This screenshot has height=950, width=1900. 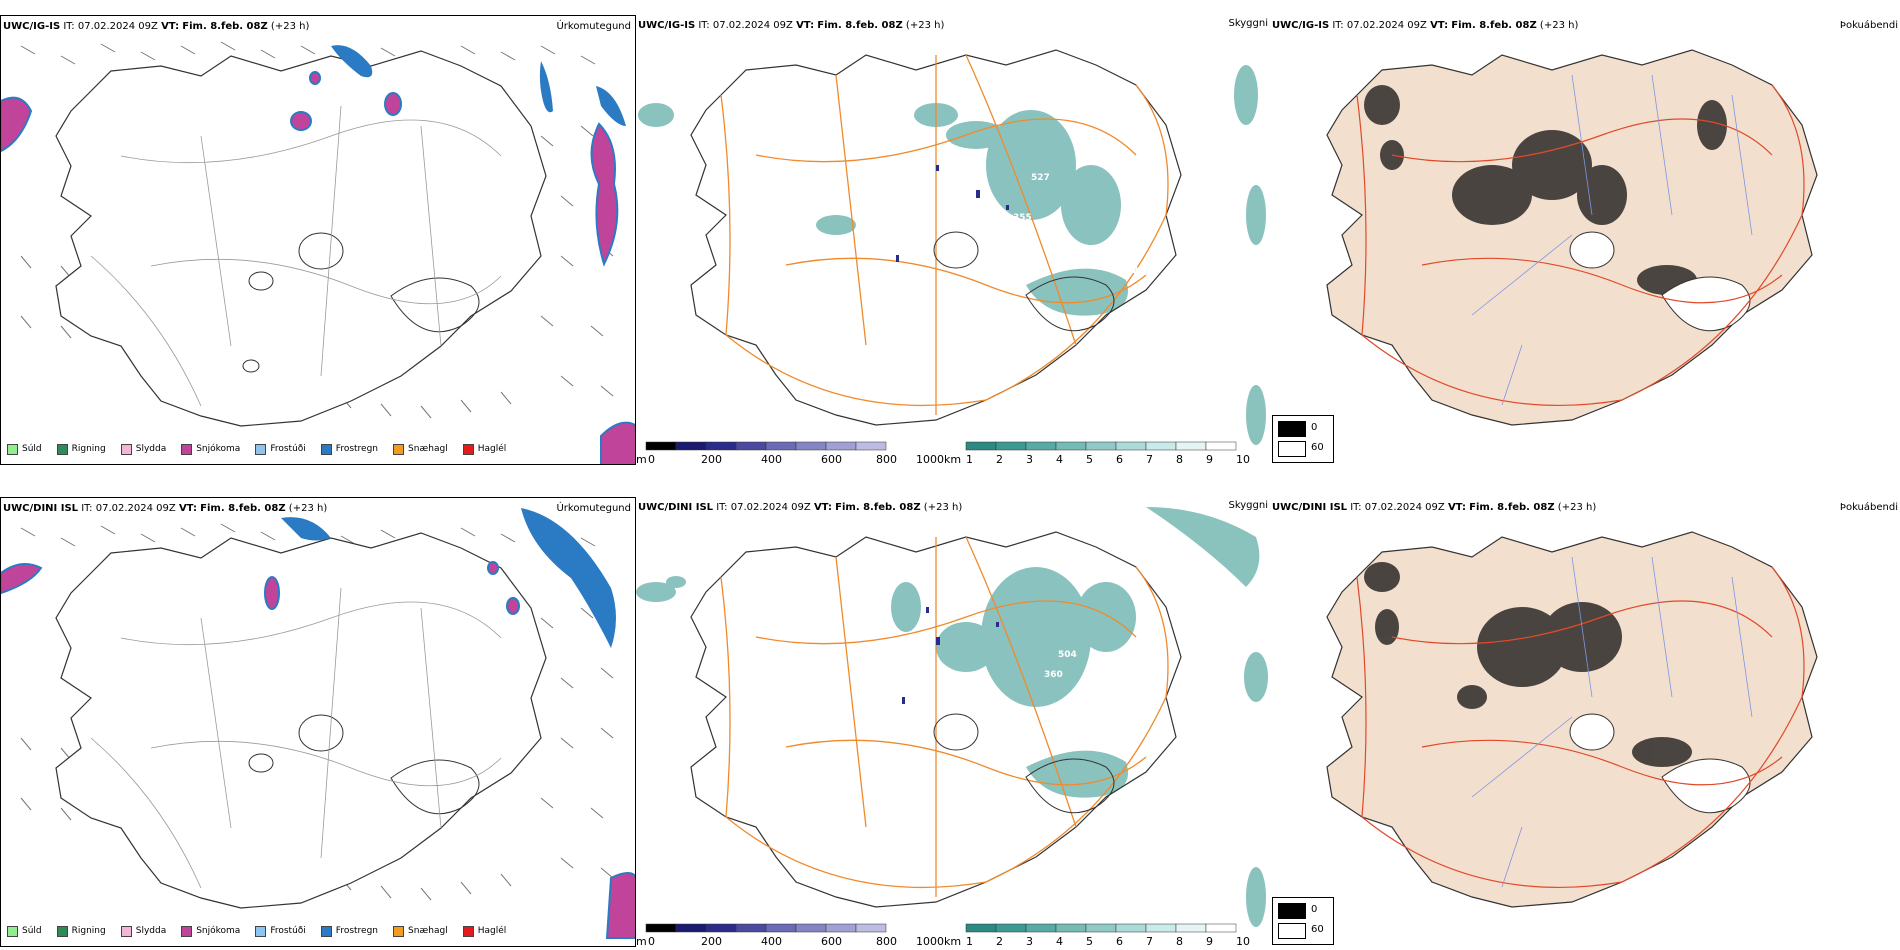 What do you see at coordinates (1868, 507) in the screenshot?
I see `panel-type-title: Þokuábendi` at bounding box center [1868, 507].